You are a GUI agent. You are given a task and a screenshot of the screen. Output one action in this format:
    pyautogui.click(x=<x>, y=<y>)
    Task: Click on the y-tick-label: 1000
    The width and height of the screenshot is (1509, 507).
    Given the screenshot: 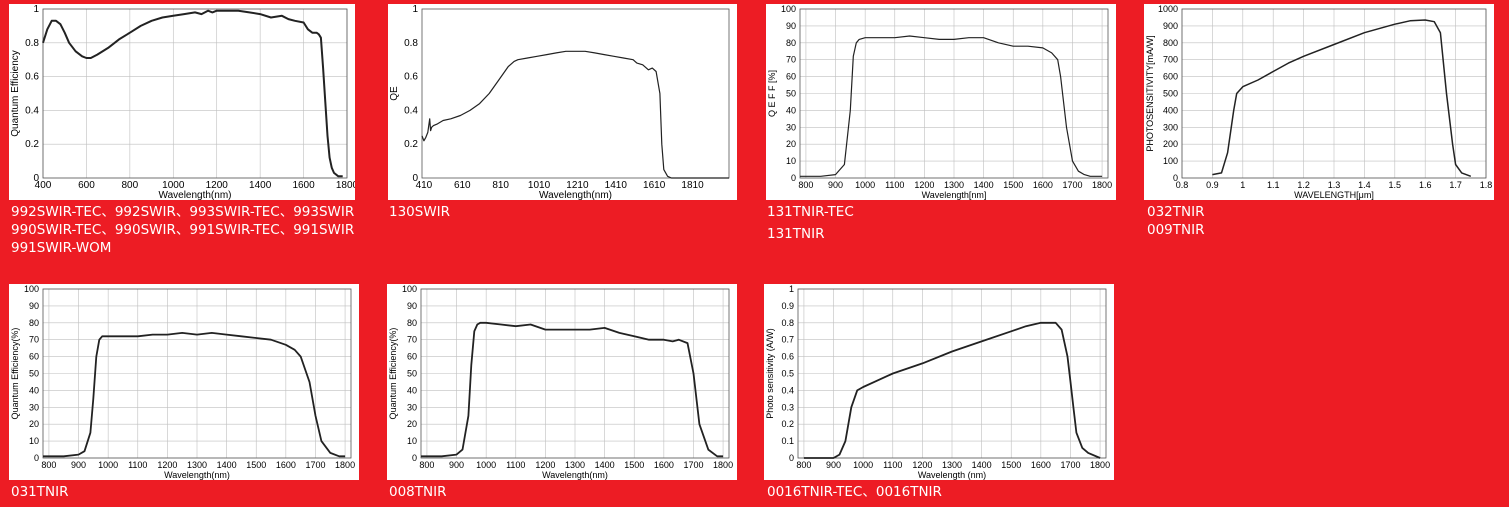 What is the action you would take?
    pyautogui.click(x=1168, y=9)
    